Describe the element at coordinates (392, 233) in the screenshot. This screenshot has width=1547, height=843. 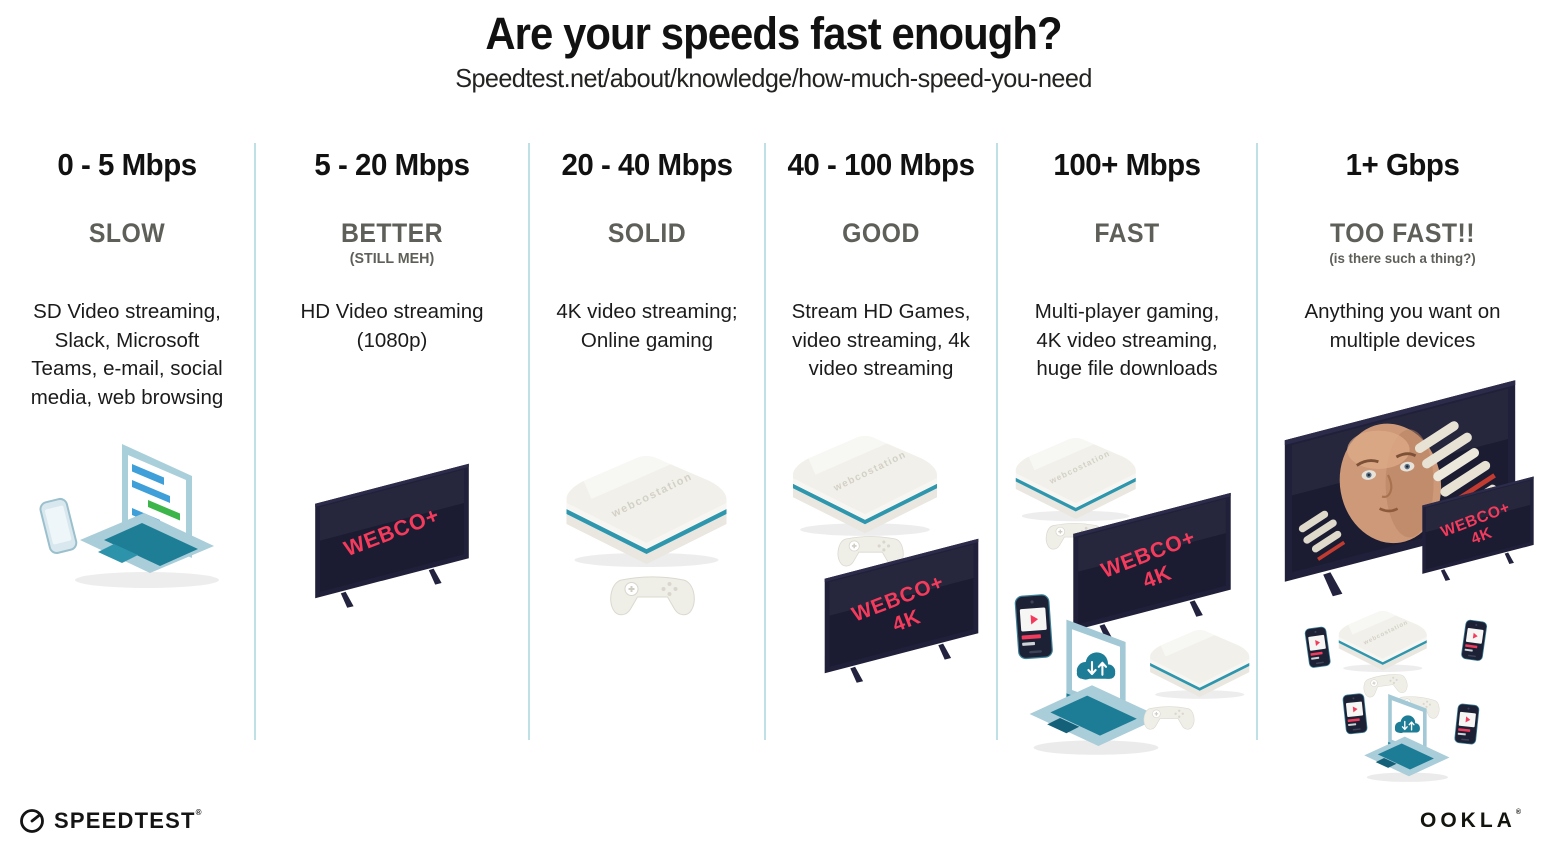
I see `rating-label: BETTER` at that location.